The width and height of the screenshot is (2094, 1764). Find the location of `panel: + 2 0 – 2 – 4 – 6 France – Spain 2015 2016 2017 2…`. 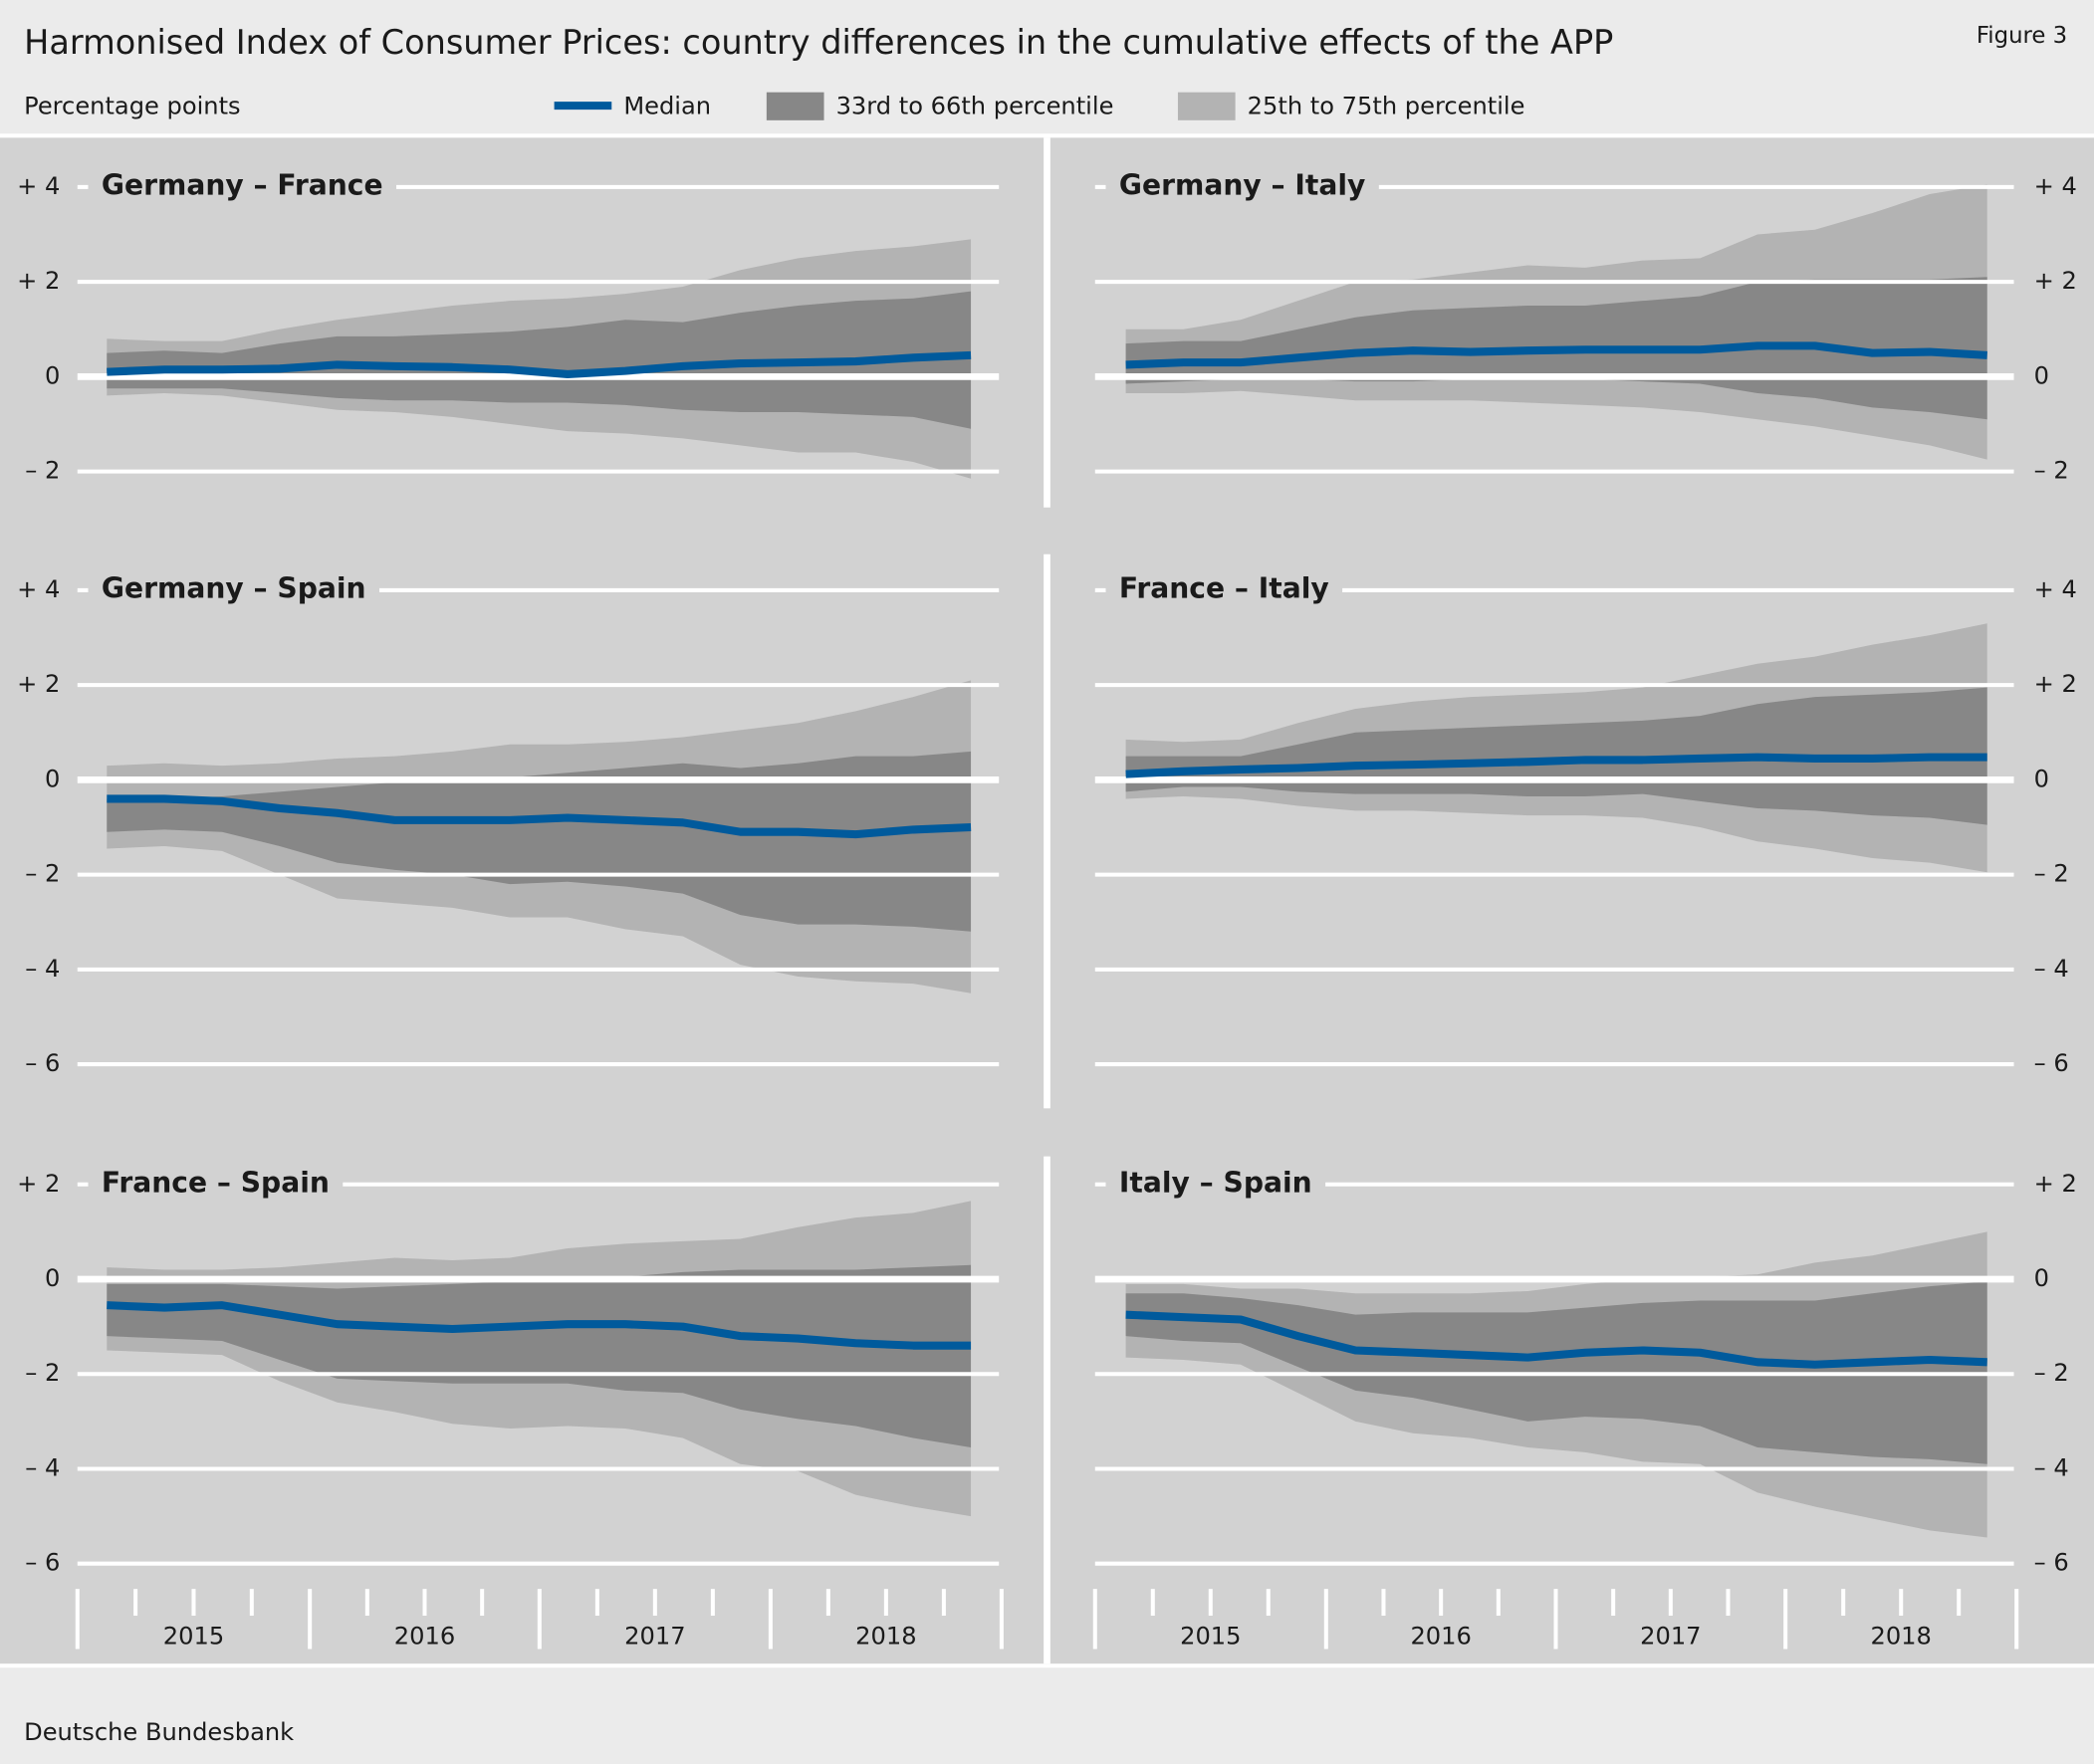

panel: + 2 0 – 2 – 4 – 6 France – Spain 2015 2016 2017 2… is located at coordinates (511, 1408).